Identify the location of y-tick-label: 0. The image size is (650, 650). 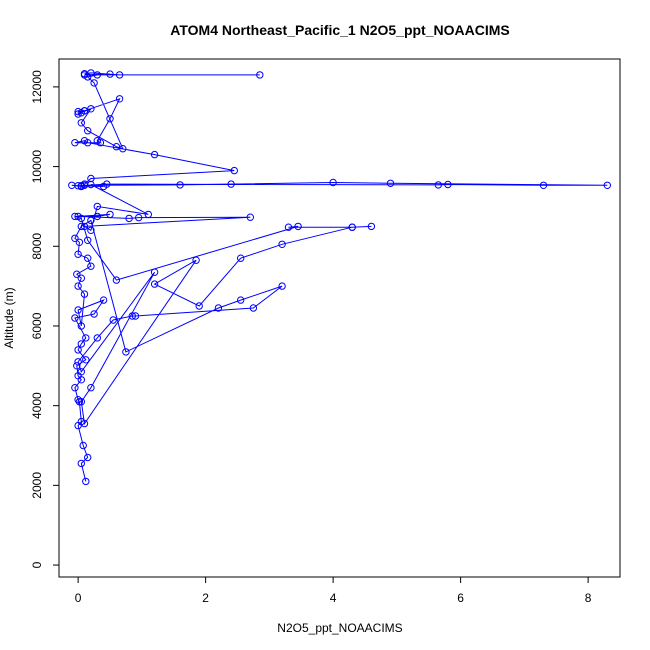
(37, 564).